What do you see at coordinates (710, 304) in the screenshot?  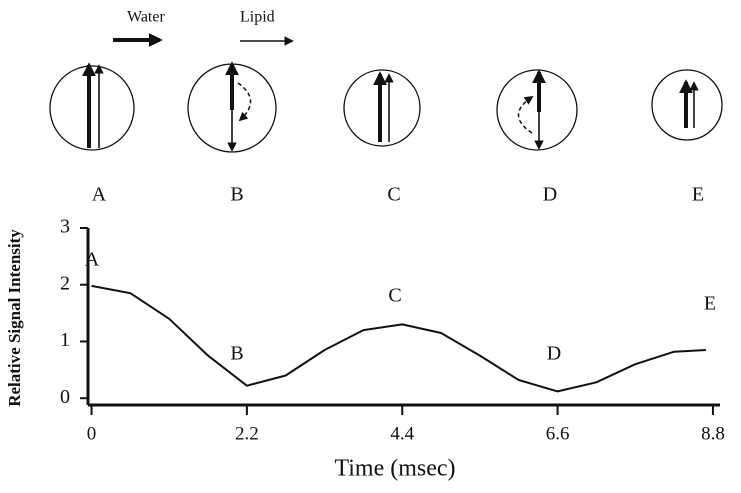 I see `annotation: E` at bounding box center [710, 304].